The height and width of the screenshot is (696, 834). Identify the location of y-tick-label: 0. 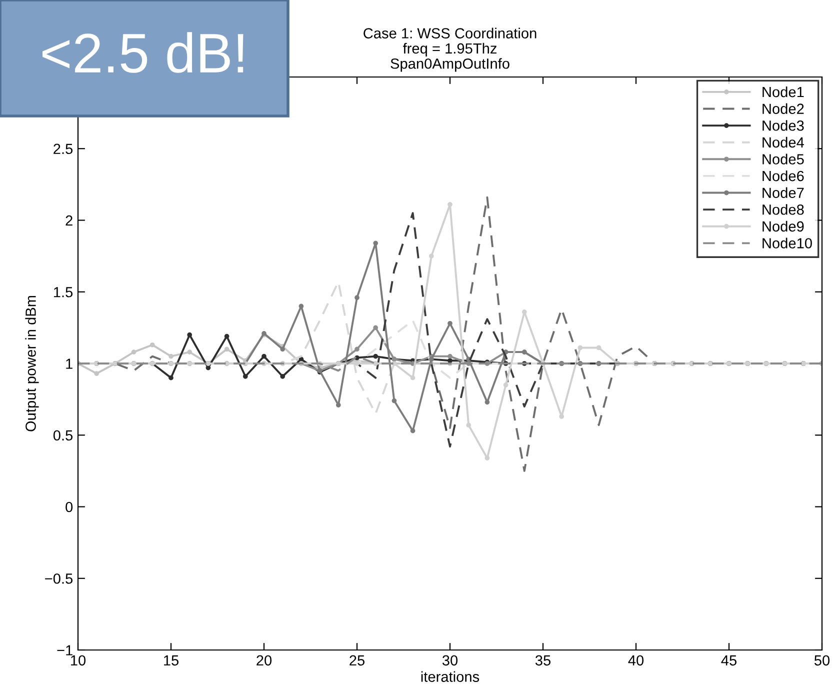
(69, 507).